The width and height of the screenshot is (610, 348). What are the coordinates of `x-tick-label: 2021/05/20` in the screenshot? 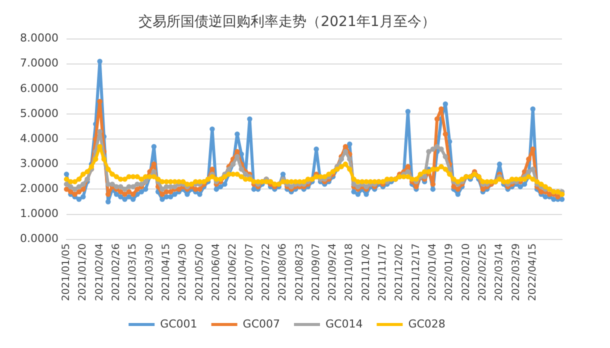 It's located at (200, 272).